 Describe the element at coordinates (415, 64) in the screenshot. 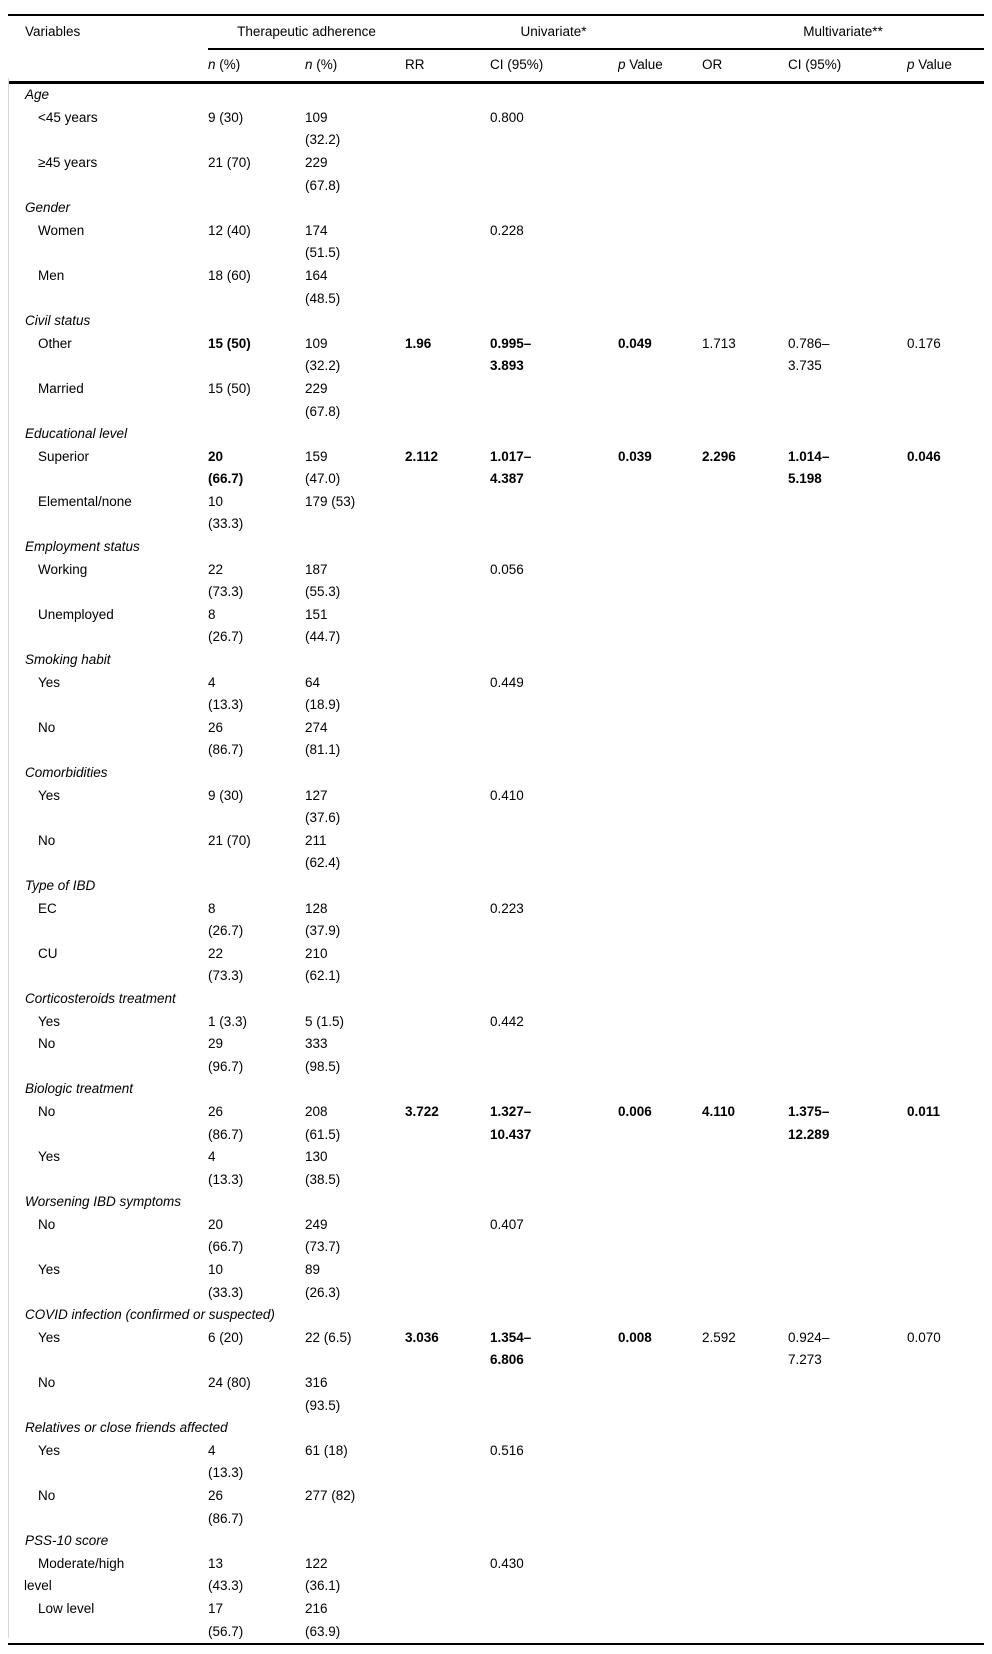

I see `header-text-part: RR` at that location.